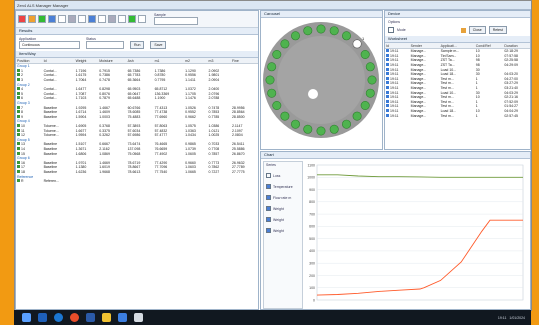  I want to click on print-icon, so click(72, 19).